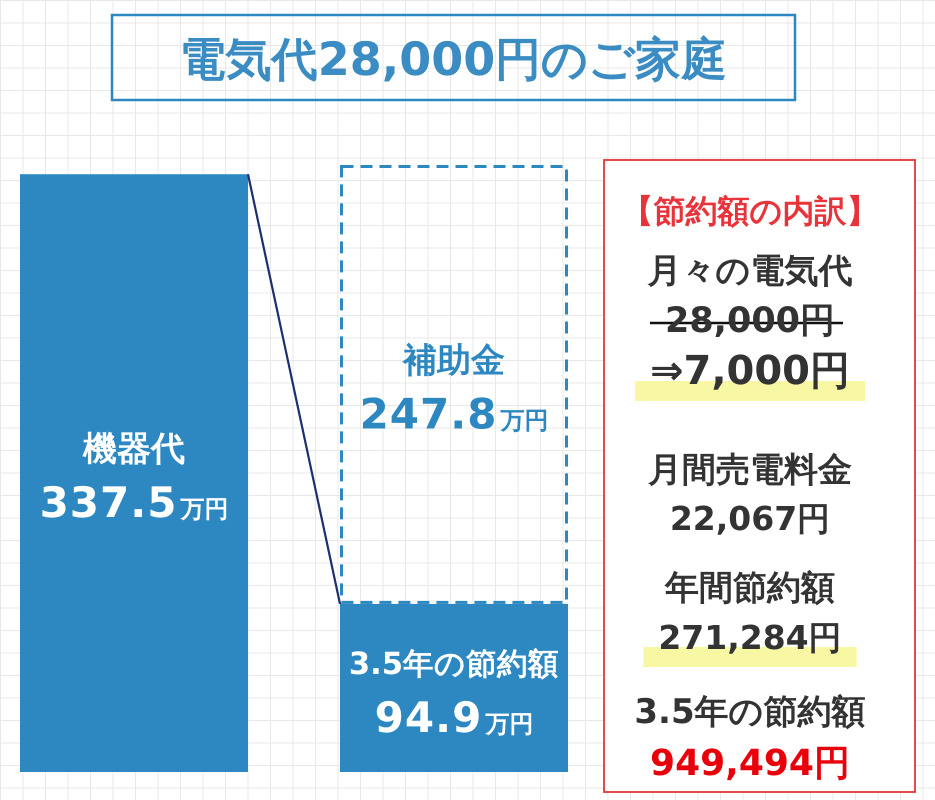  Describe the element at coordinates (750, 211) in the screenshot. I see `text: 【節約額の内訳】` at that location.